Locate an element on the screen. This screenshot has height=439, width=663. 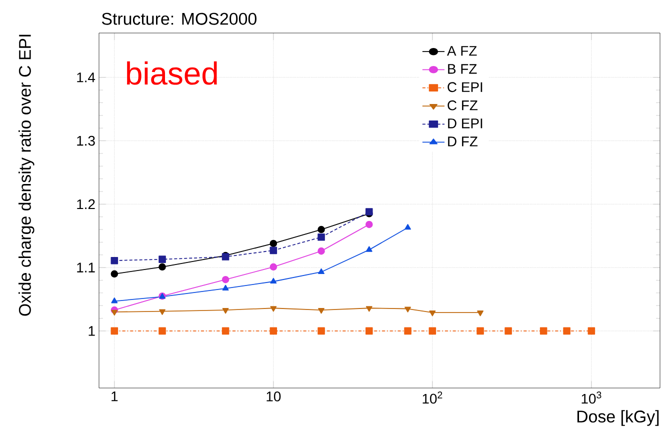
y-tick-label: 1.3 is located at coordinates (86, 141).